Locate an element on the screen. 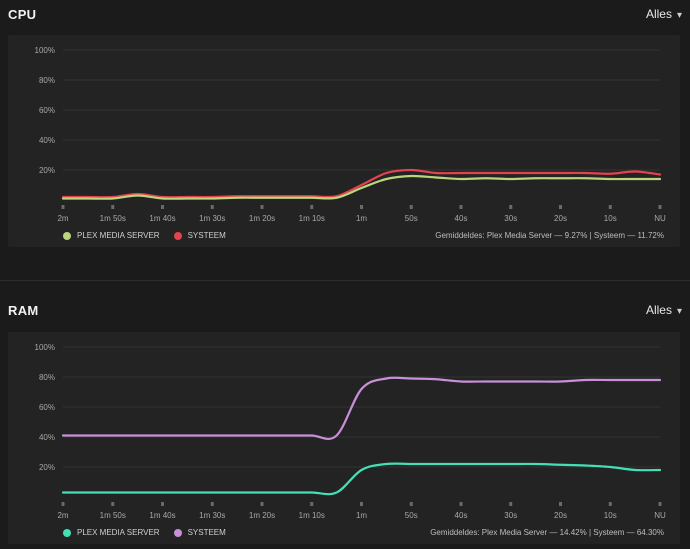  cpu-y-tick-label: 40% is located at coordinates (47, 140).